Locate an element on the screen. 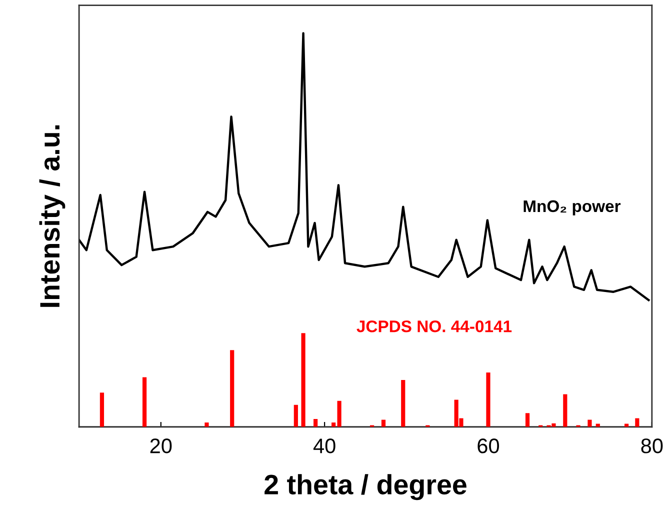 The width and height of the screenshot is (670, 527). x-tick-label: 40 is located at coordinates (324, 446).